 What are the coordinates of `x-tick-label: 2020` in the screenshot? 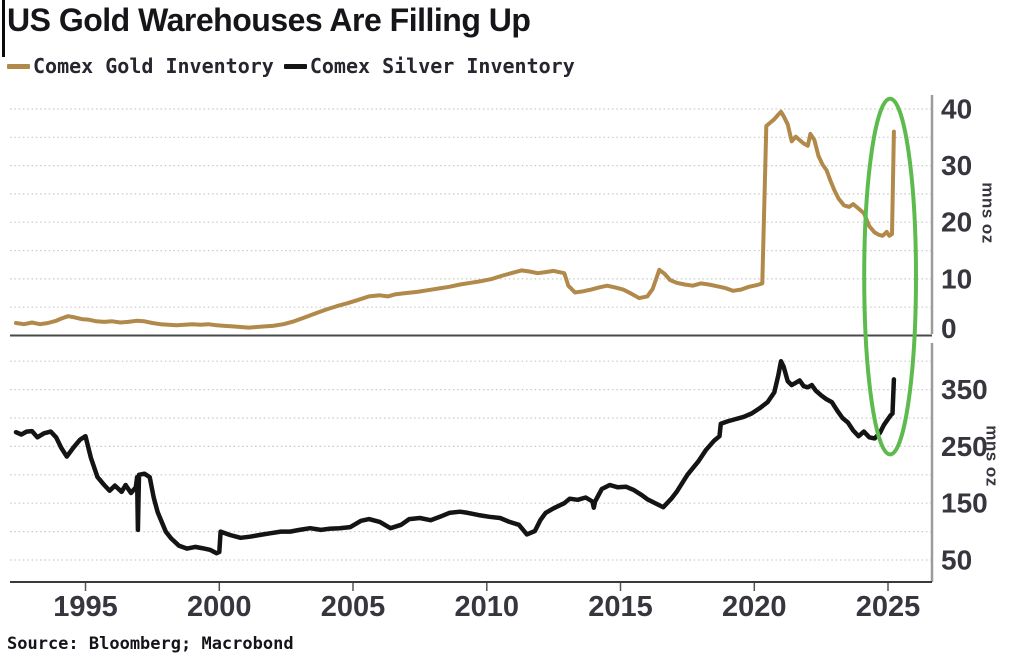 It's located at (754, 607).